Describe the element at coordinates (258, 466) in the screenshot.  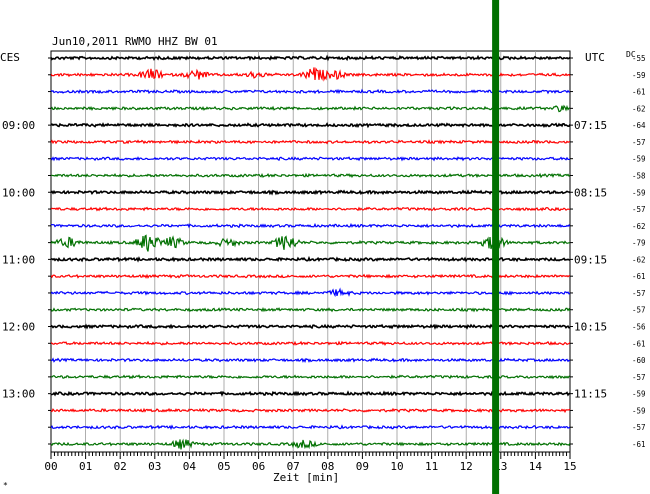
I see `x-tick-label: 06` at that location.